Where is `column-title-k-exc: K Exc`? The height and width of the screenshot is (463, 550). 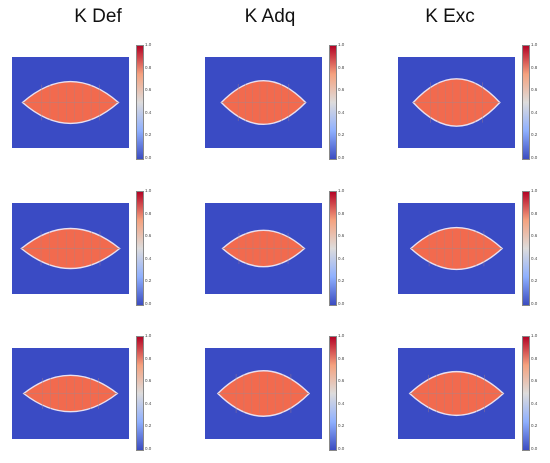 column-title-k-exc: K Exc is located at coordinates (450, 16).